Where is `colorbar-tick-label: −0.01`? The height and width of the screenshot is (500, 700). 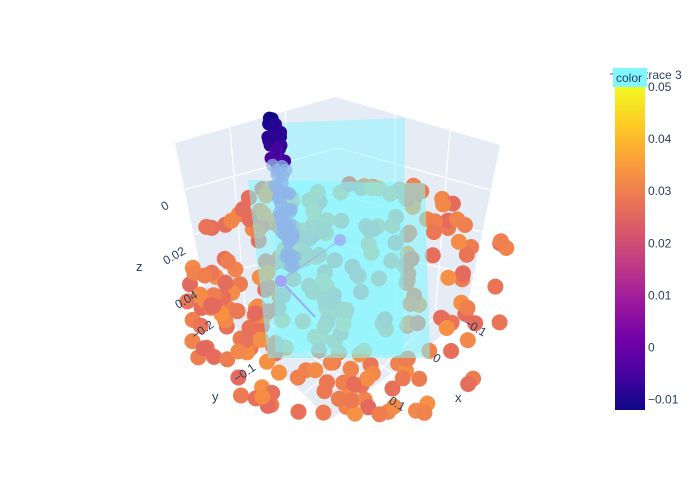 colorbar-tick-label: −0.01 is located at coordinates (663, 400).